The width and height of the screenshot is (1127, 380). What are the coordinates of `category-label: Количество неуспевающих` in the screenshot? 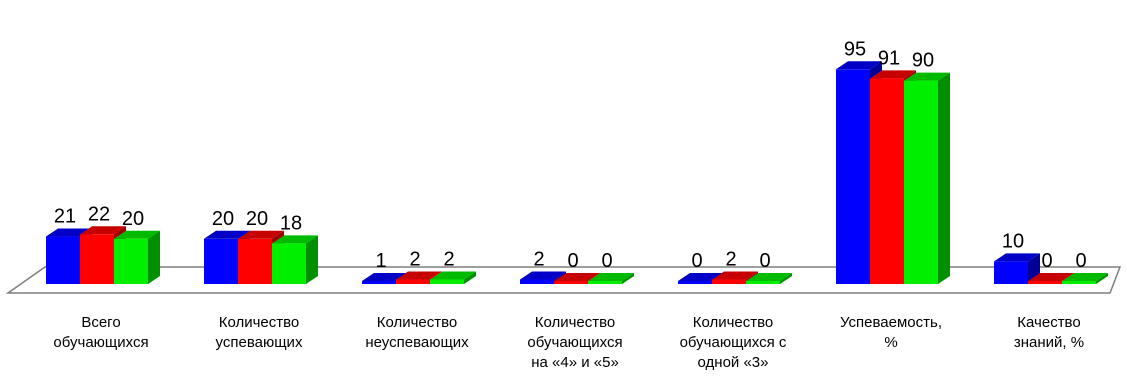 It's located at (417, 332).